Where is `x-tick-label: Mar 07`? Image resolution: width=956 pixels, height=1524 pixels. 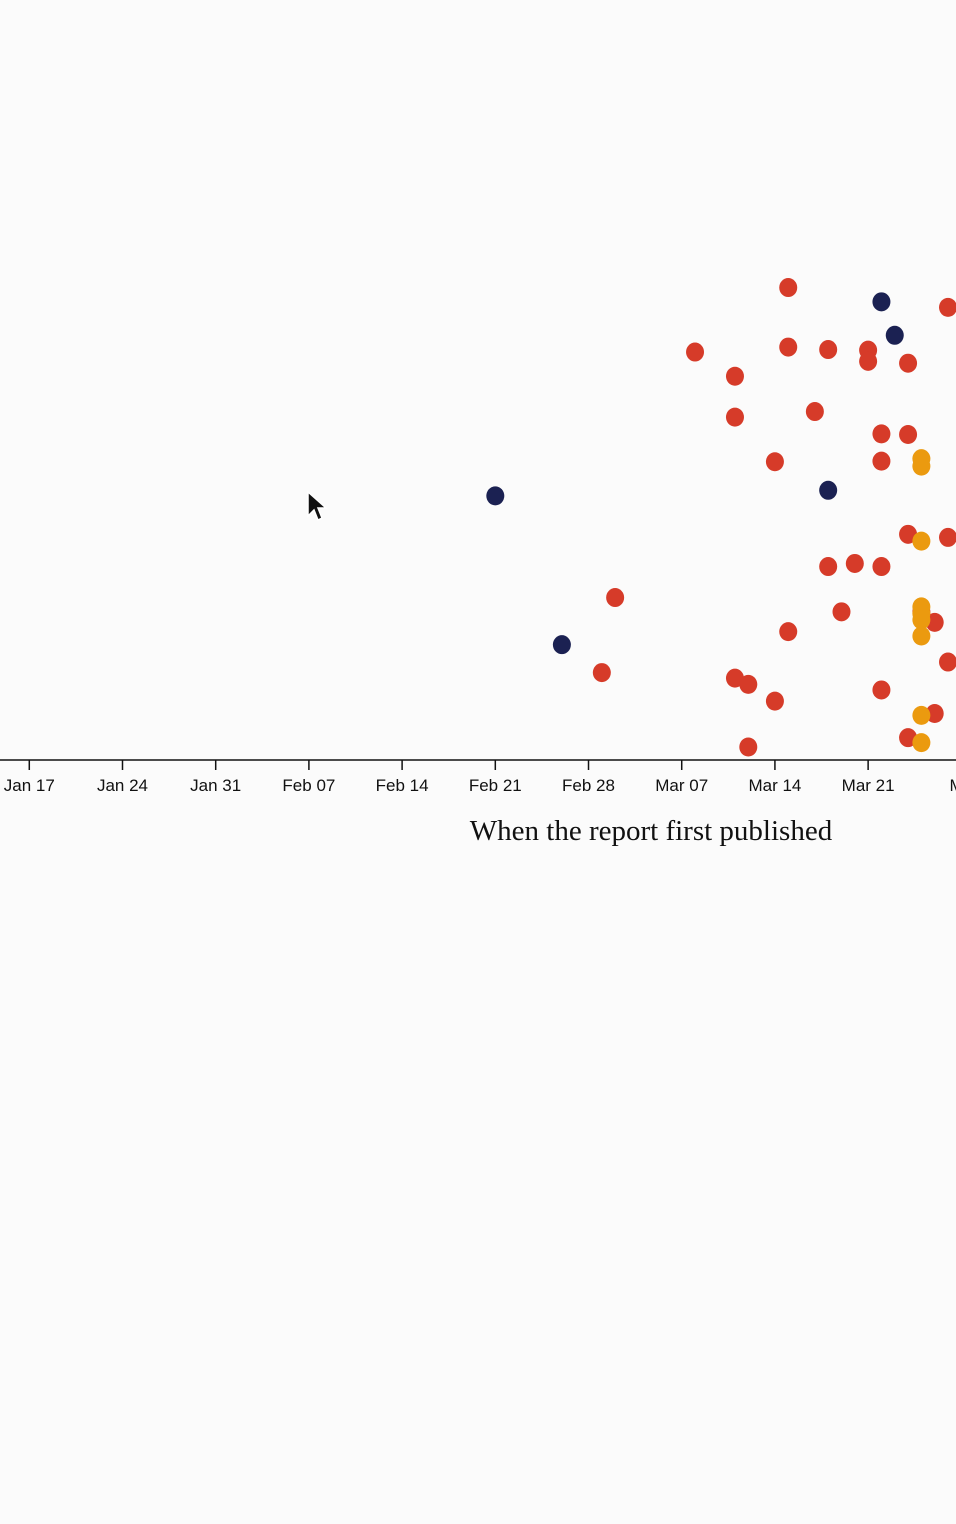
x-tick-label: Mar 07 is located at coordinates (681, 785).